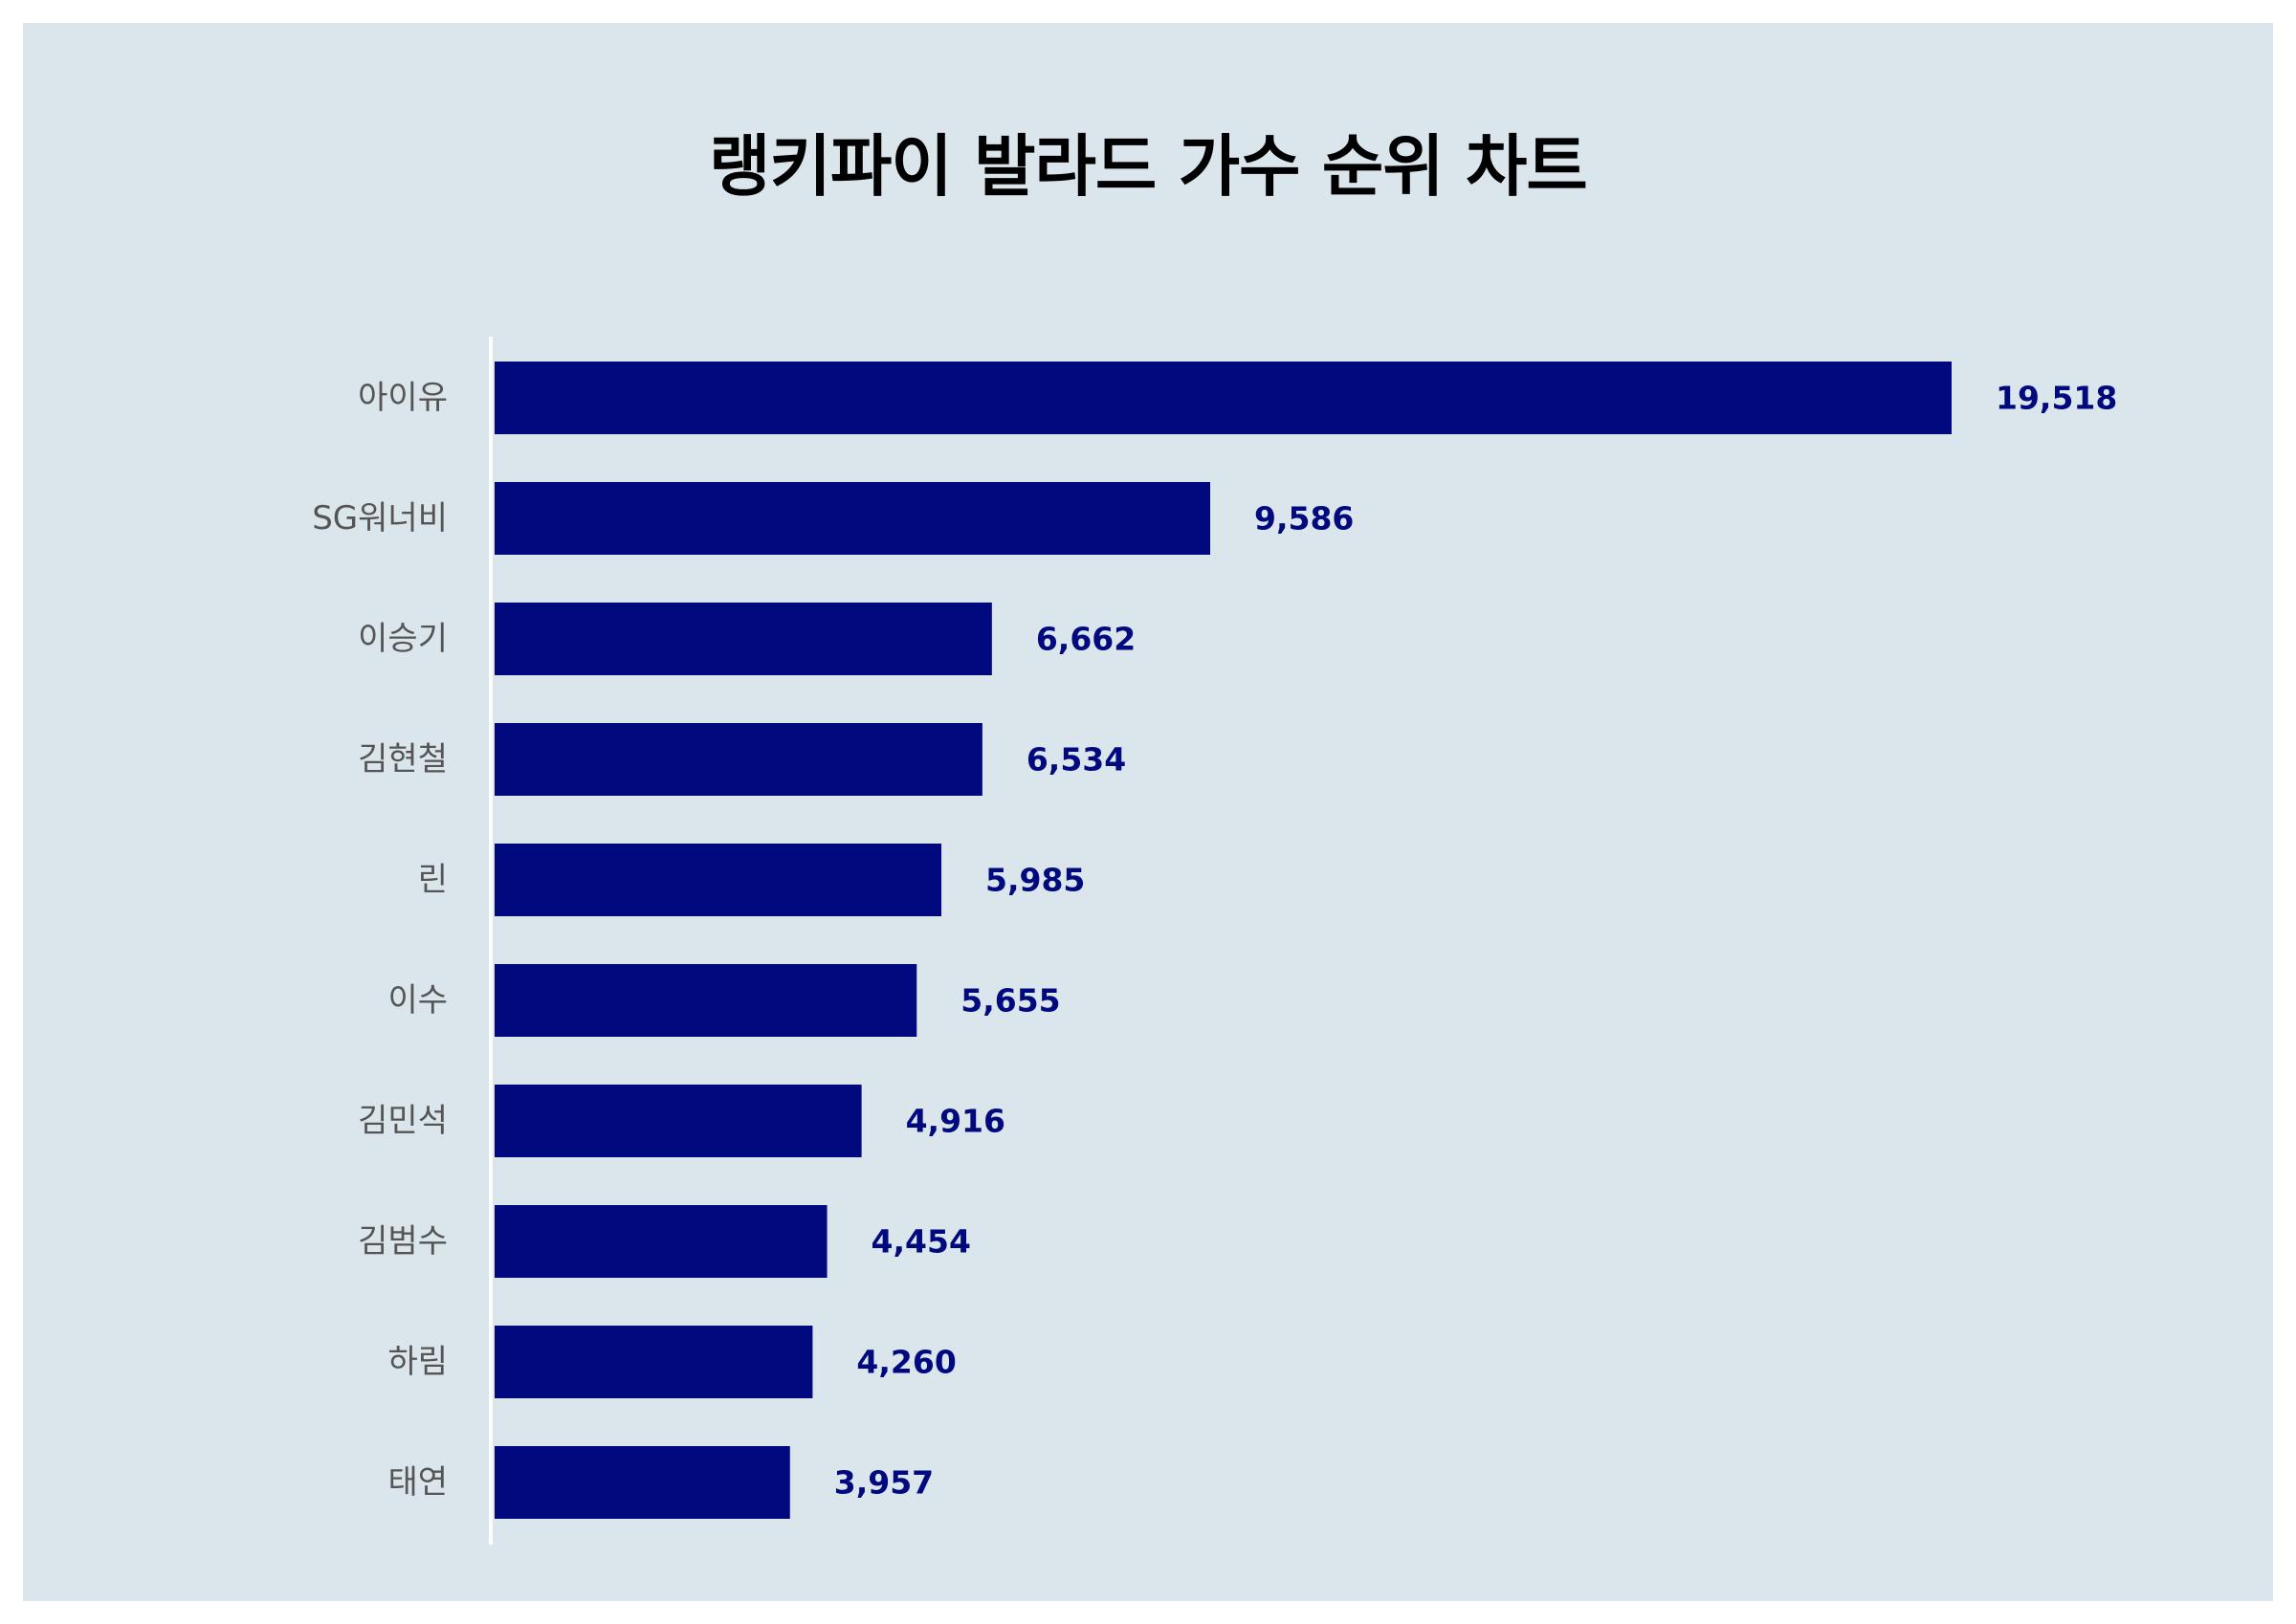  I want to click on category-label: 김범수, so click(403, 1241).